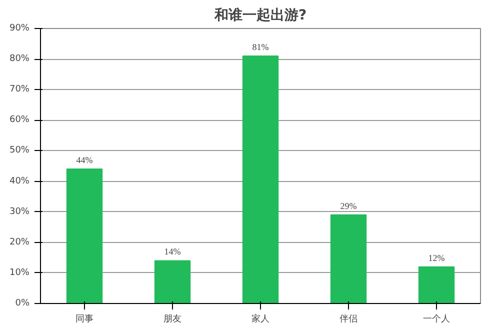 This screenshot has width=500, height=327. I want to click on y-tick-label: 10%, so click(19, 273).